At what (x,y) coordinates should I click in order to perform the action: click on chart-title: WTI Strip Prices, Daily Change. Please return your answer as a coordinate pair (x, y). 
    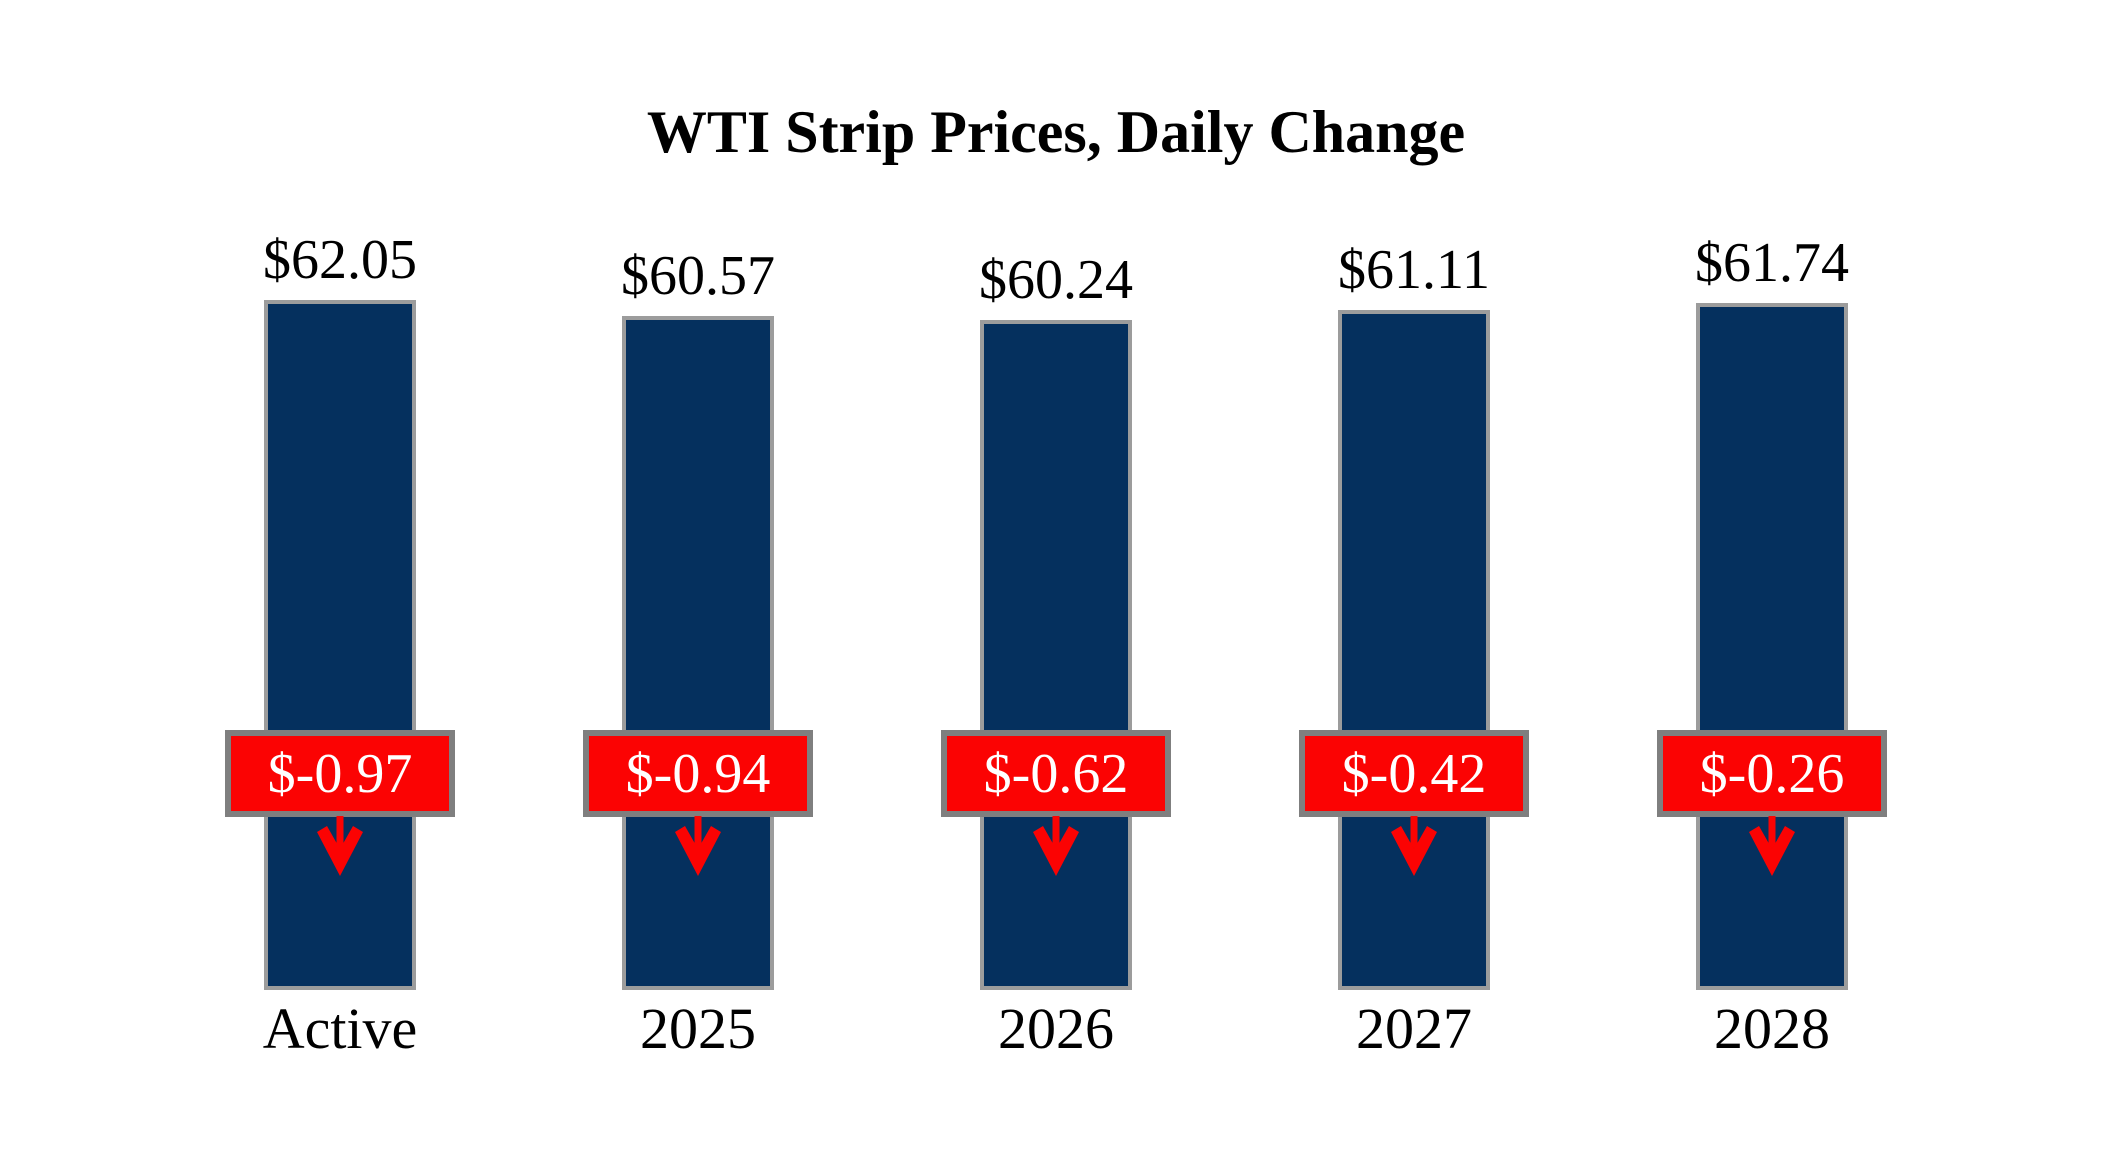
    Looking at the image, I should click on (1056, 132).